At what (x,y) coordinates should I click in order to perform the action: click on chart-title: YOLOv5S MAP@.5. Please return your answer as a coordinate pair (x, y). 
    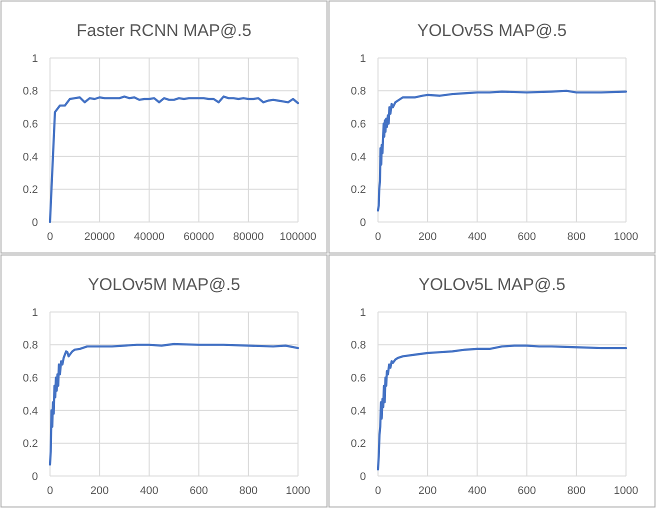
    Looking at the image, I should click on (492, 30).